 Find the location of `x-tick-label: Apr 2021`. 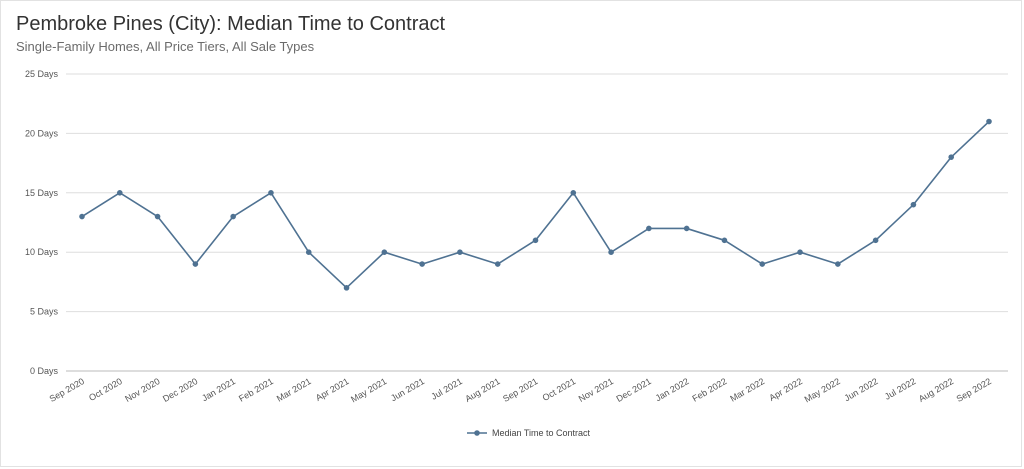

x-tick-label: Apr 2021 is located at coordinates (332, 389).